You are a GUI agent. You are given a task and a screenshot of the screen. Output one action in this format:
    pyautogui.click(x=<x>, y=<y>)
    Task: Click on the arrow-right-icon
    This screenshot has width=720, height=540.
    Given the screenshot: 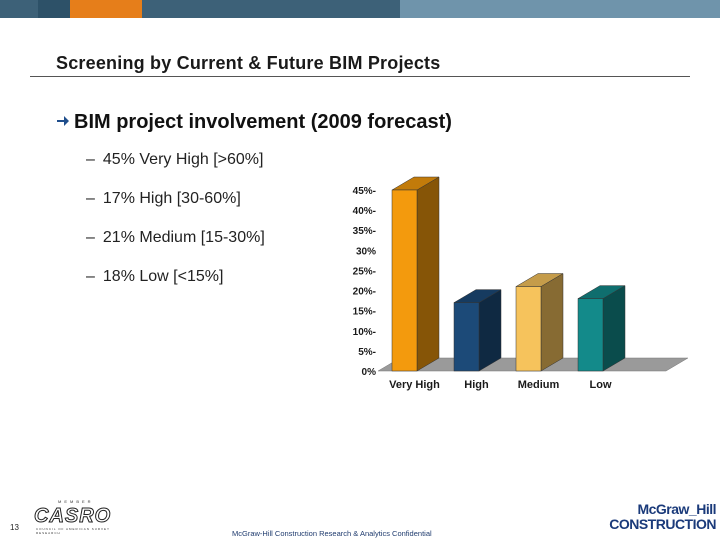 What is the action you would take?
    pyautogui.click(x=63, y=122)
    